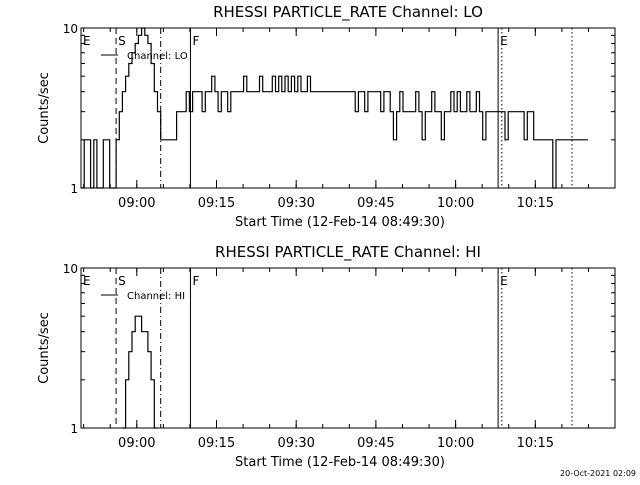 The height and width of the screenshot is (485, 640). Describe the element at coordinates (598, 473) in the screenshot. I see `footer-timestamp: 20-Oct-2021 02:09` at that location.